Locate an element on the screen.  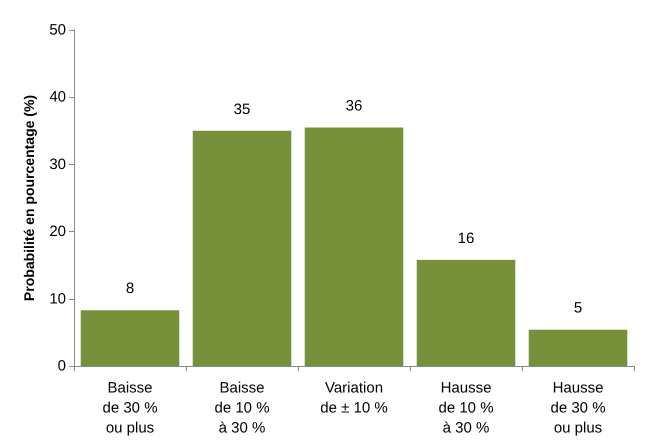
y-tick-label: 30 is located at coordinates (57, 164).